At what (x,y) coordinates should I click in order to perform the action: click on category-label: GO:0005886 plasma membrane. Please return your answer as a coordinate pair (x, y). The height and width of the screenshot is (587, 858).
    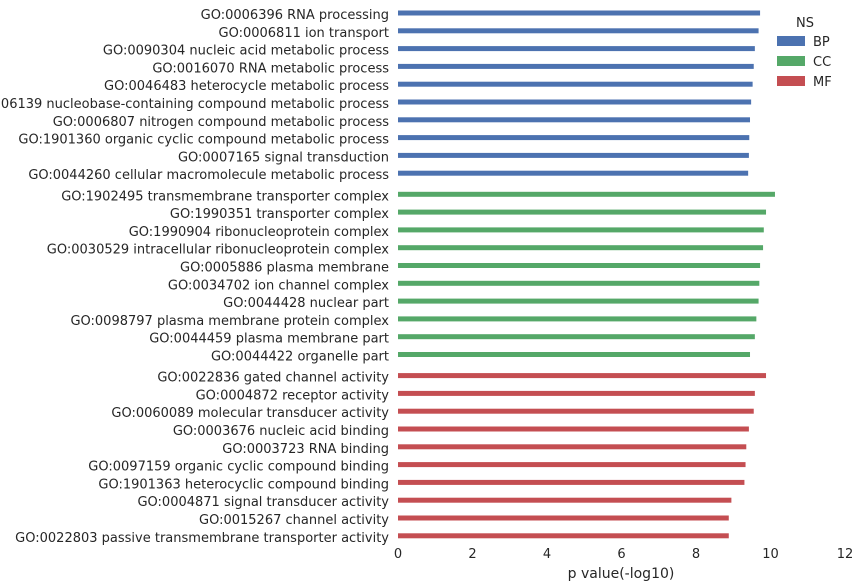
    Looking at the image, I should click on (284, 268).